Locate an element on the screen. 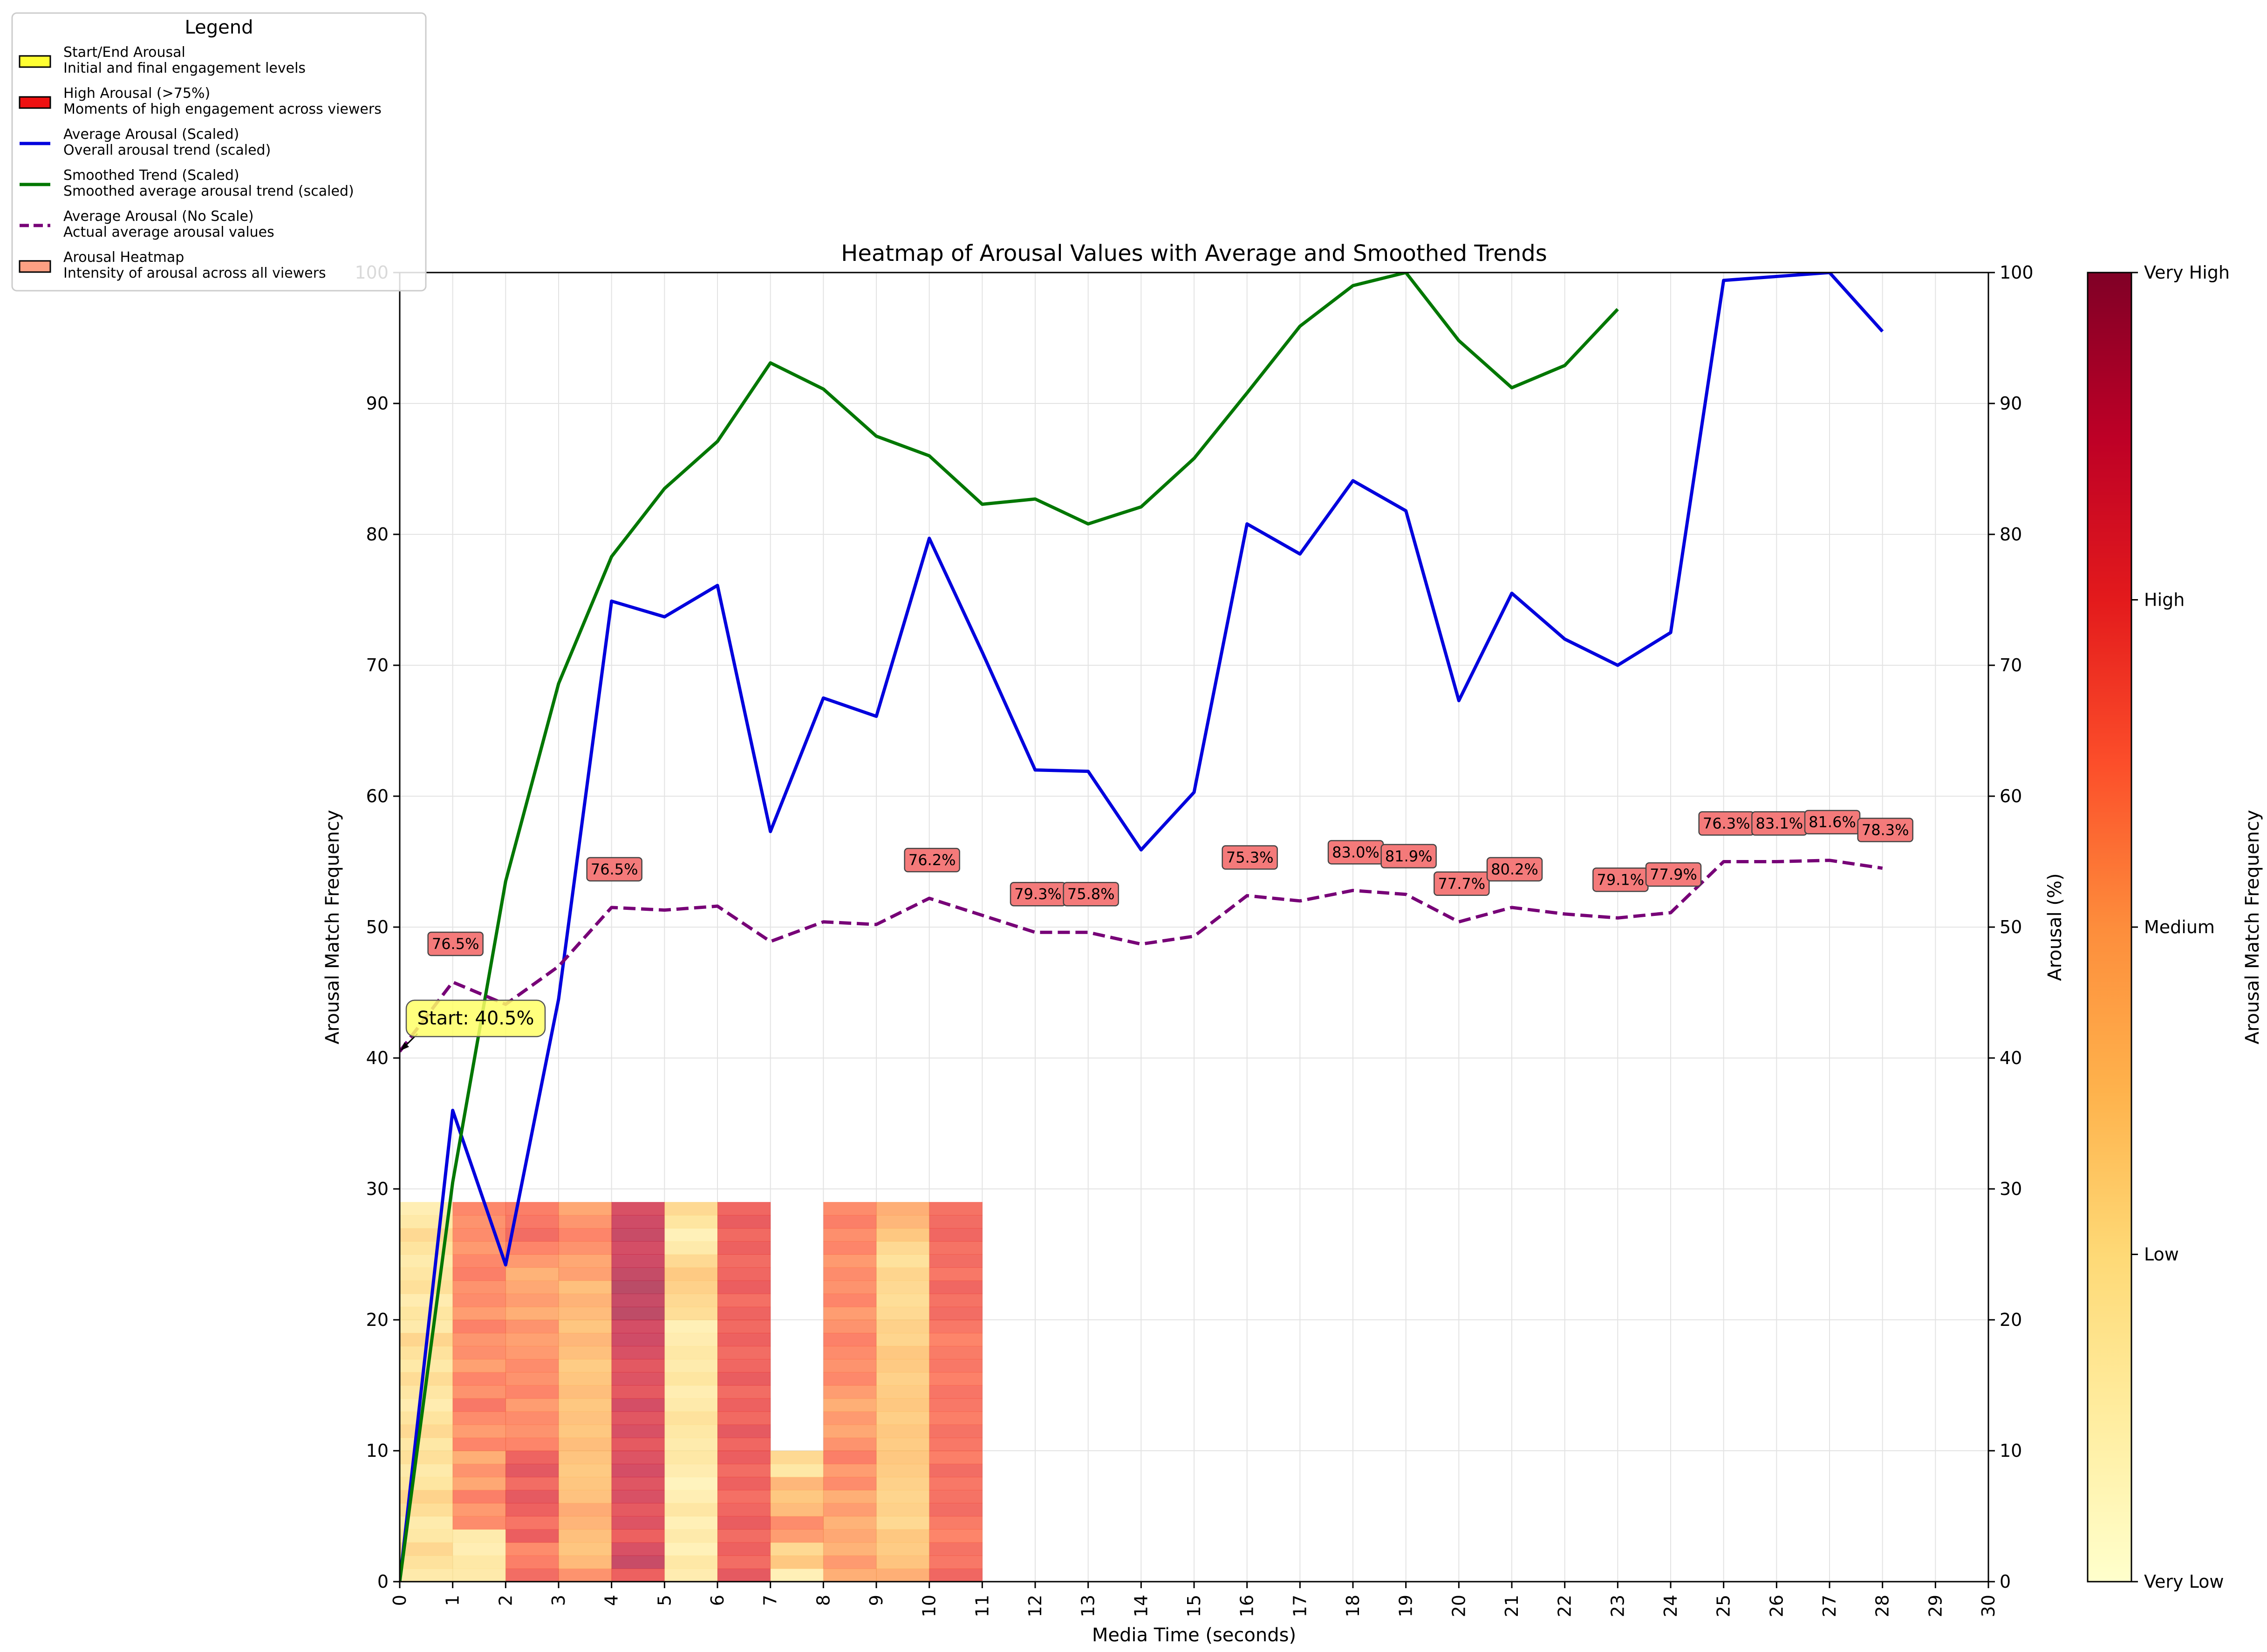 This screenshot has height=1652, width=2267. annotation-label: 78.3% is located at coordinates (1885, 830).